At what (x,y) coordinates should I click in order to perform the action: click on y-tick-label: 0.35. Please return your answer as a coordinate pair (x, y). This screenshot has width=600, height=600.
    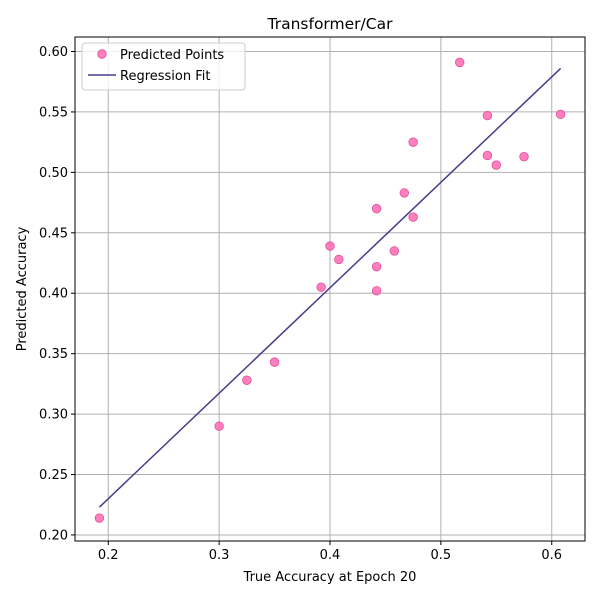
    Looking at the image, I should click on (53, 354).